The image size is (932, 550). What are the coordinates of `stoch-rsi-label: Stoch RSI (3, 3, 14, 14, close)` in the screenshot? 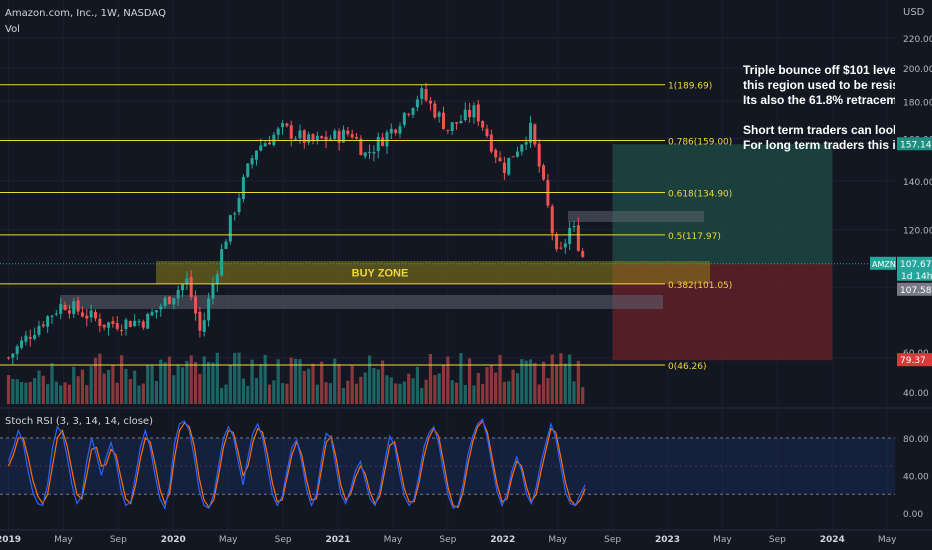 It's located at (79, 421).